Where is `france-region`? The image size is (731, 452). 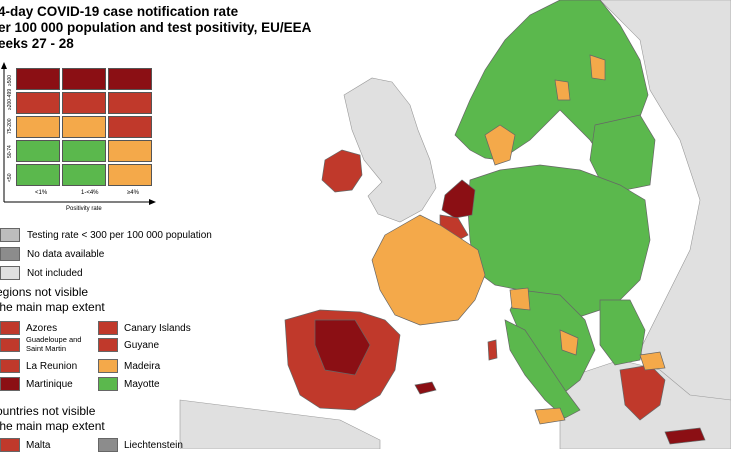 france-region is located at coordinates (428, 270).